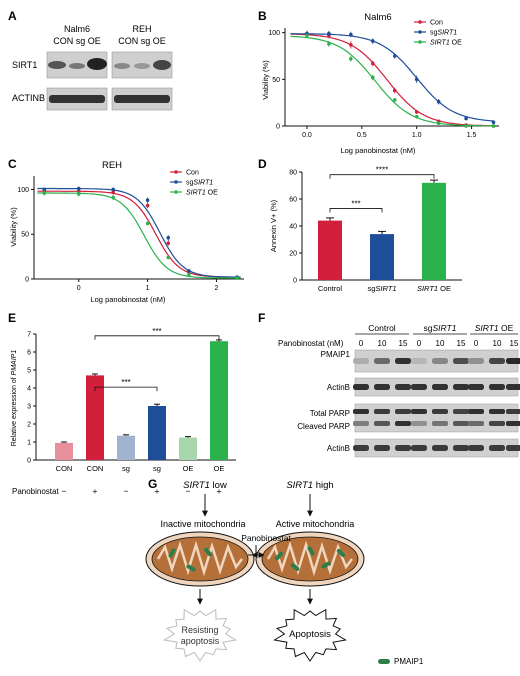  I want to click on significance-stars: ****, so click(382, 170).